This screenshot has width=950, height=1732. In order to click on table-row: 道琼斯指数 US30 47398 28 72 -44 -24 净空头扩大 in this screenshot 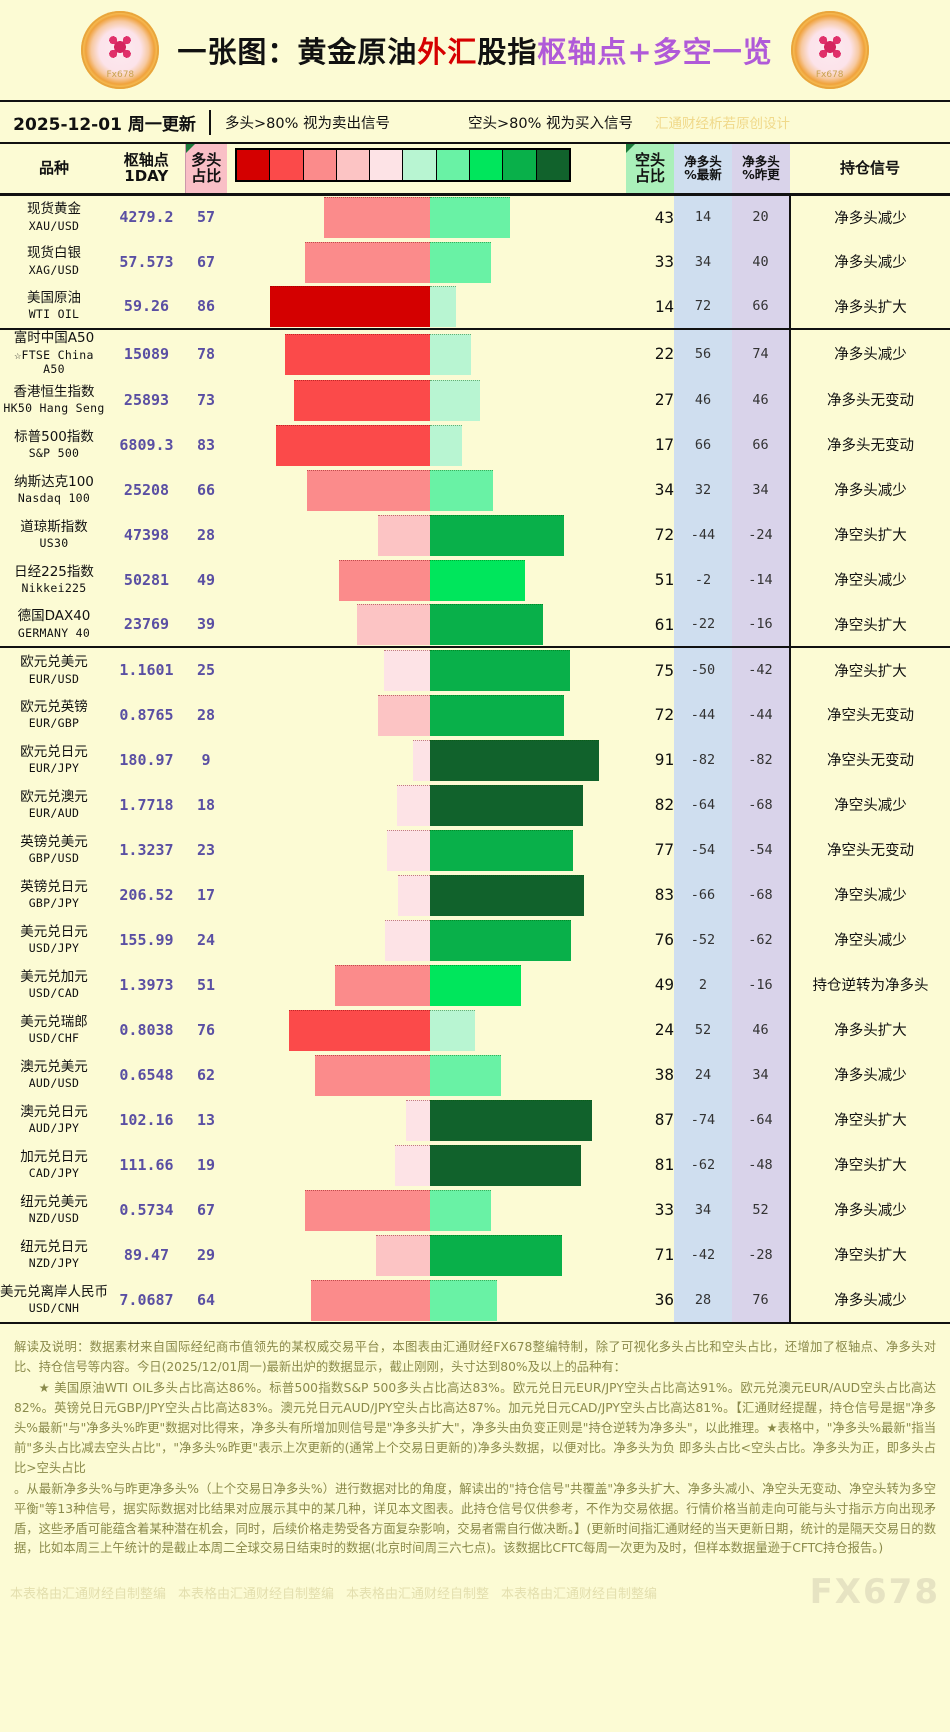, I will do `click(475, 535)`.